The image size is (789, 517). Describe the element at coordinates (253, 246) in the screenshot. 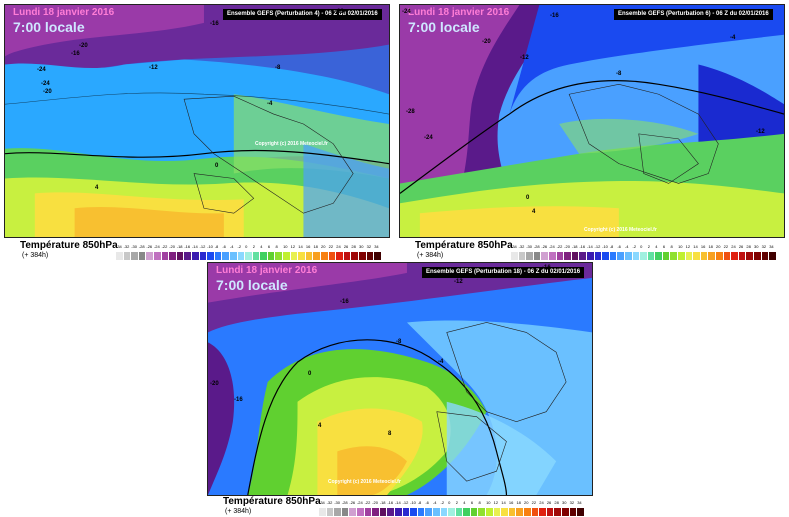

I see `scale-label: 2` at that location.